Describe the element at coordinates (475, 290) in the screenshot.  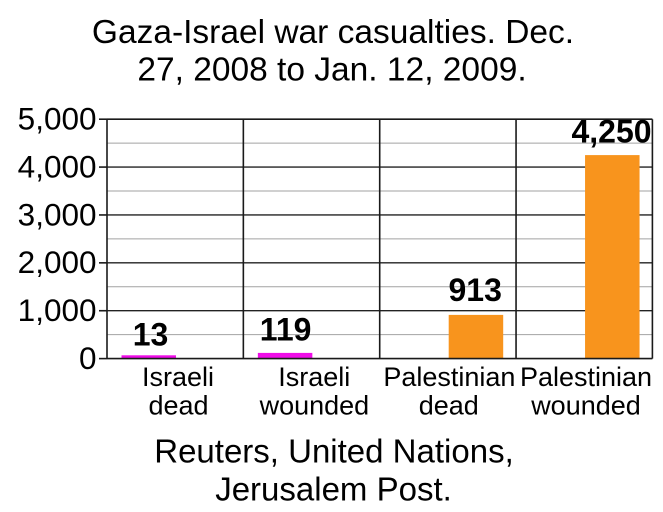
I see `svg-text: 913` at that location.